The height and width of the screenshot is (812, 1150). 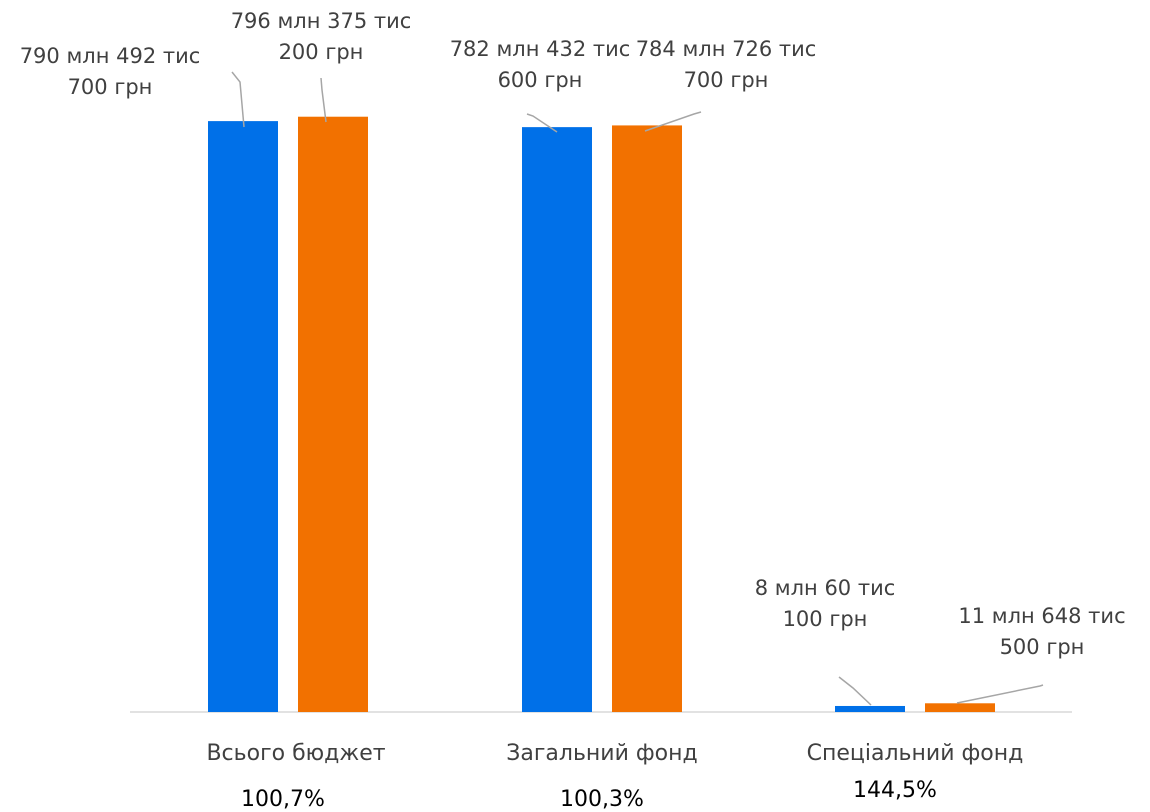 I want to click on bar-s2-c3, so click(x=960, y=707).